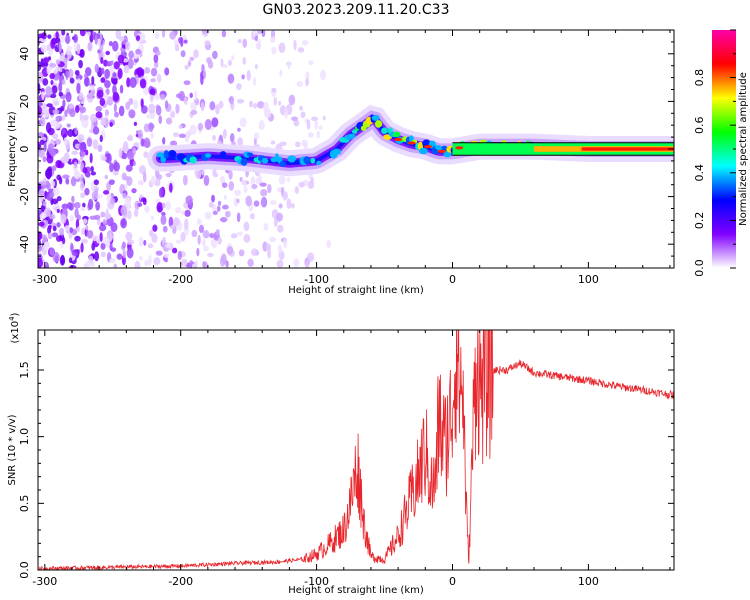 The height and width of the screenshot is (600, 750). I want to click on ridge-peak, so click(398, 139).